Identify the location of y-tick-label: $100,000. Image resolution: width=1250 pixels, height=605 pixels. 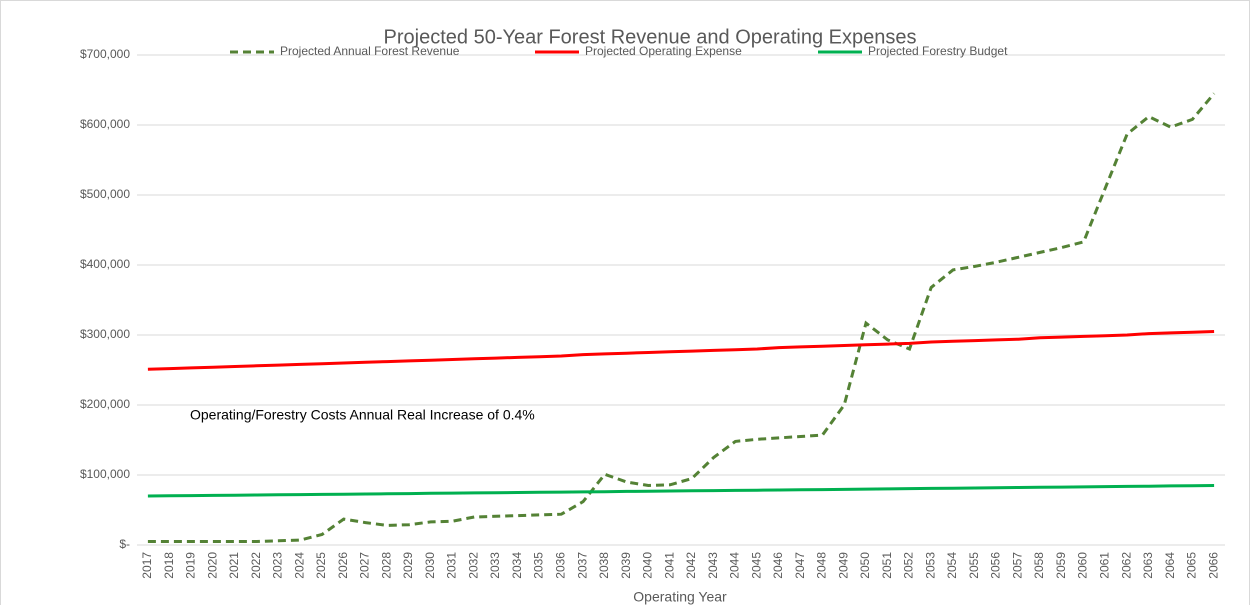
(105, 474).